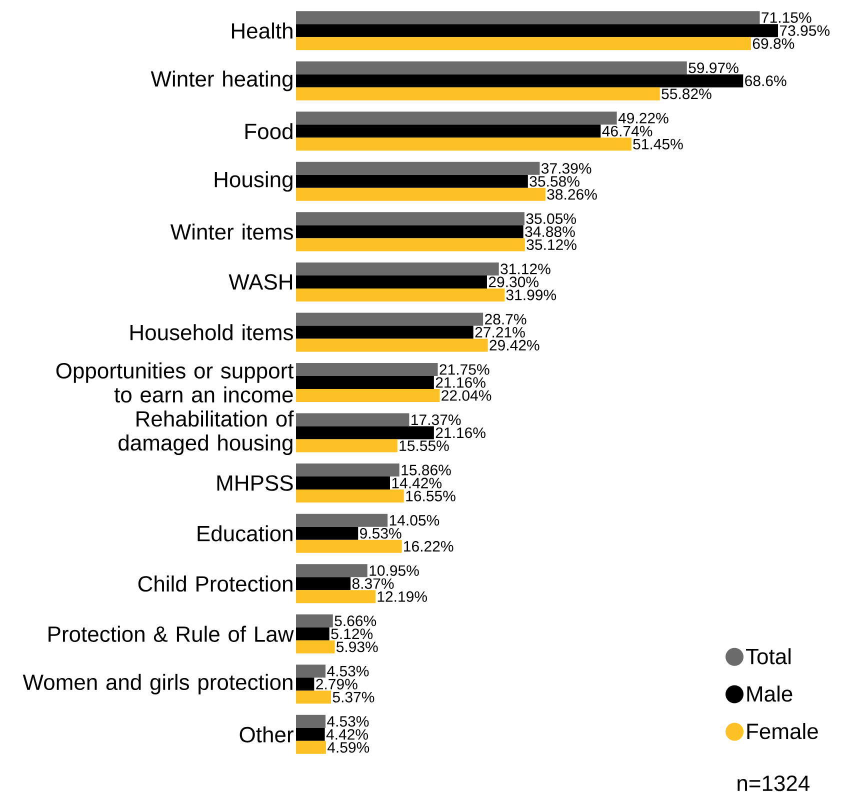 The height and width of the screenshot is (804, 843). What do you see at coordinates (268, 131) in the screenshot?
I see `y-tick-label: Food` at bounding box center [268, 131].